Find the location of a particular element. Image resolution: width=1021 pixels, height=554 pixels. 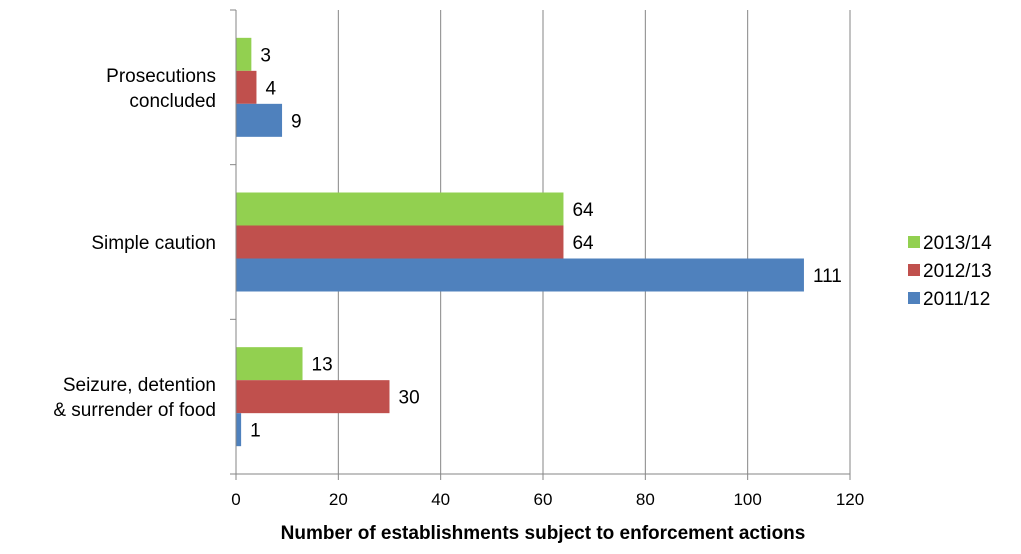

legend-label: 2012/13 is located at coordinates (957, 271).